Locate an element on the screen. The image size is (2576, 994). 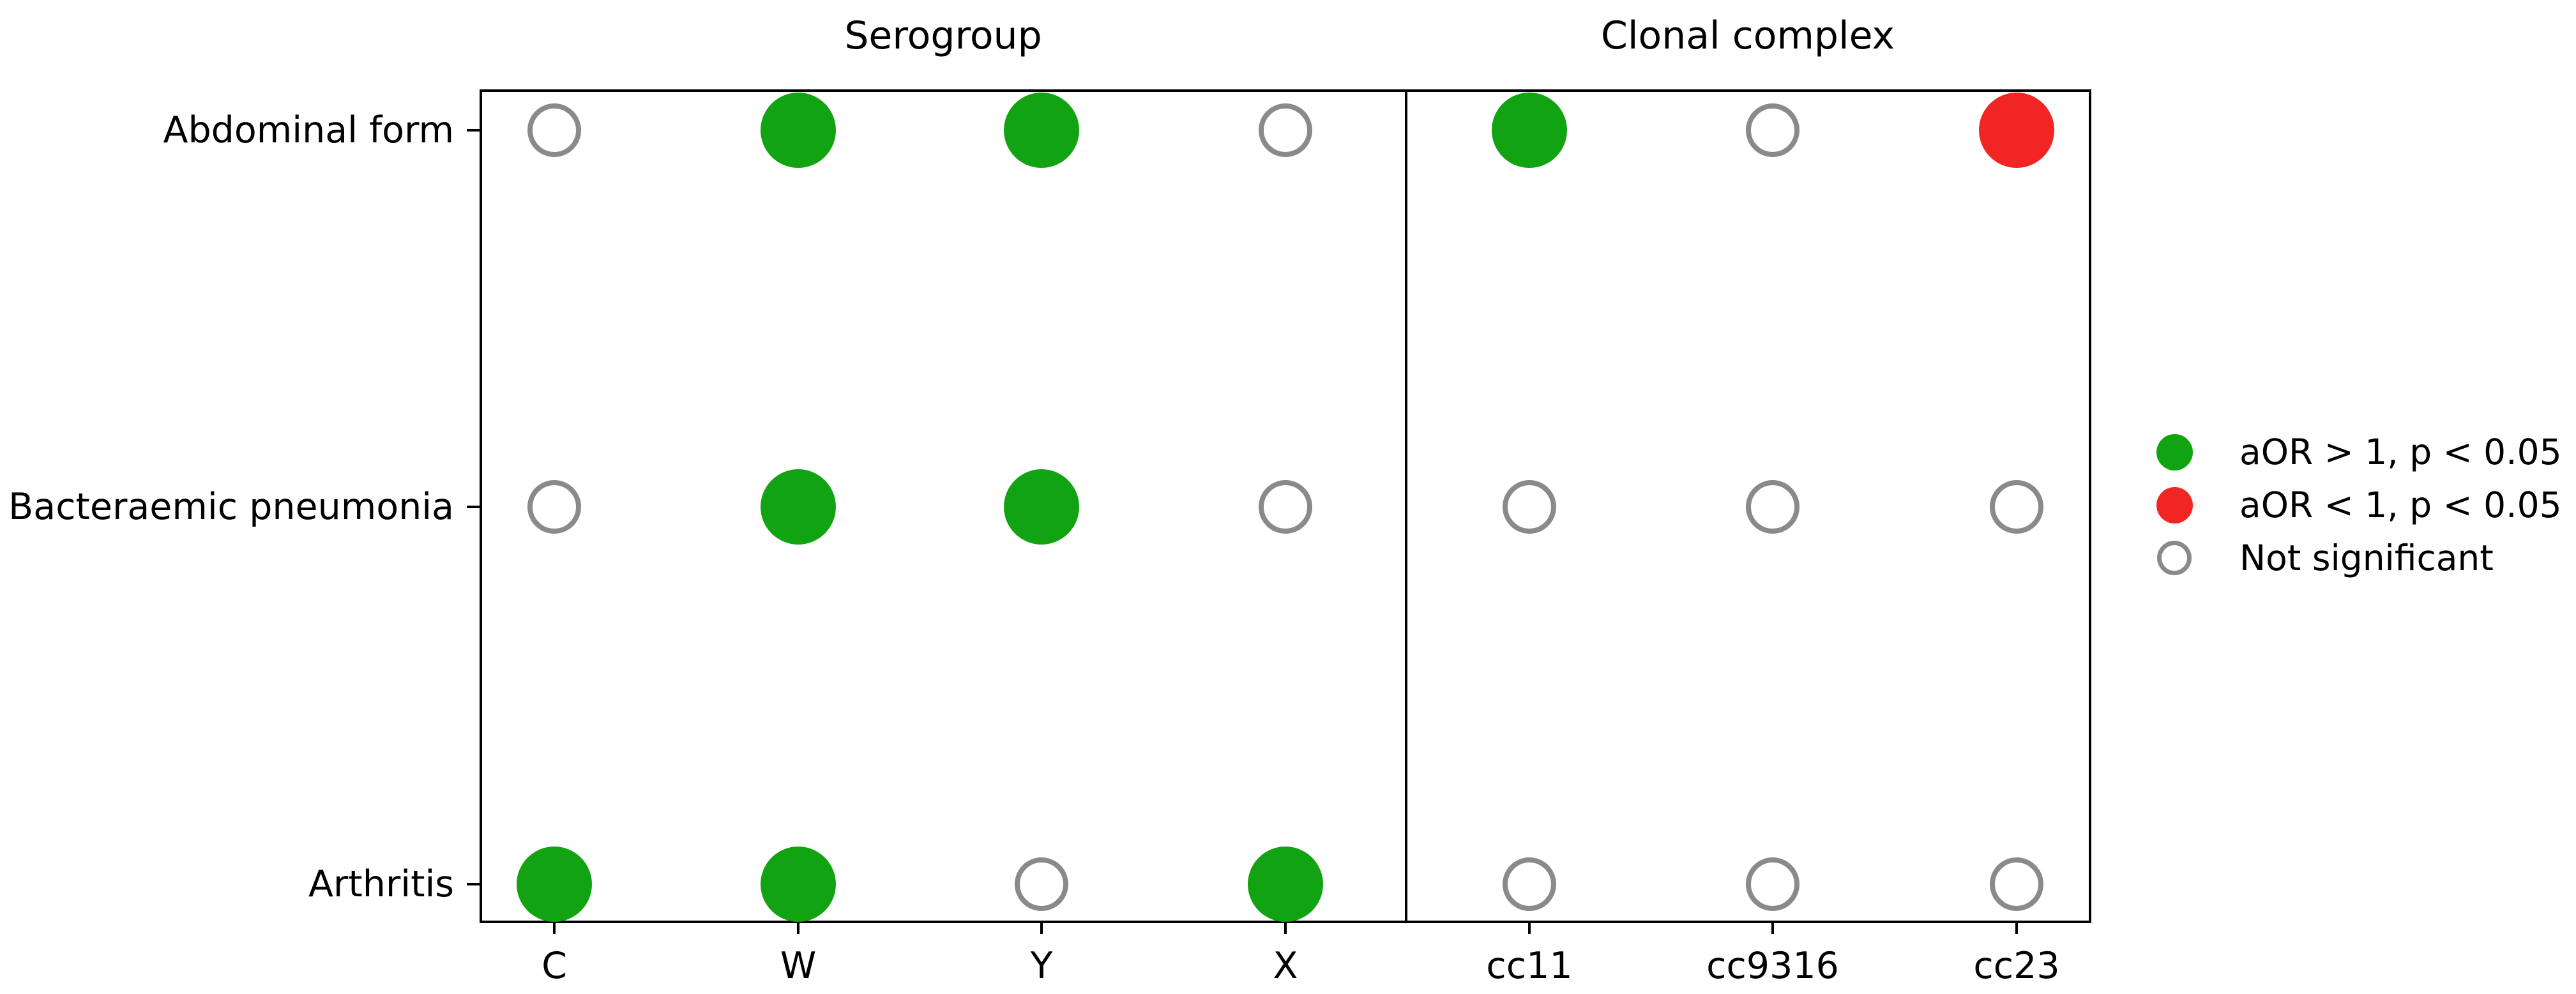
marker-bacteraemic-pneumonia-w is located at coordinates (799, 507).